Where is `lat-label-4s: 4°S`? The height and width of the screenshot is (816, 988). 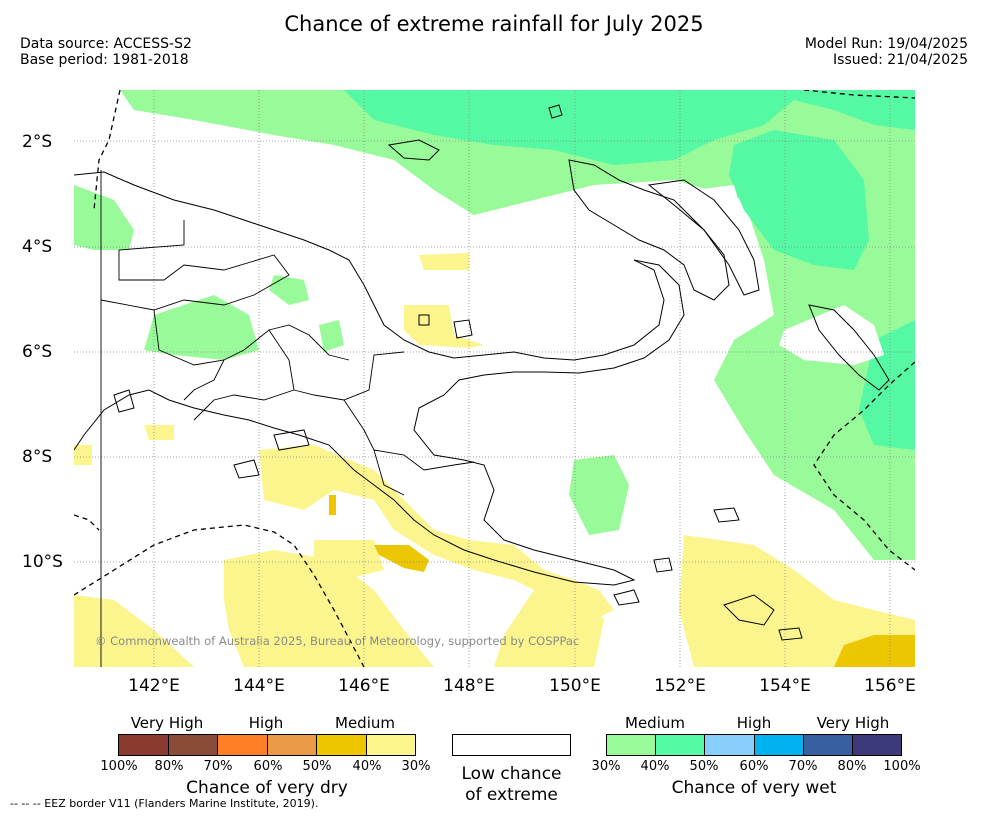
lat-label-4s: 4°S is located at coordinates (37, 247).